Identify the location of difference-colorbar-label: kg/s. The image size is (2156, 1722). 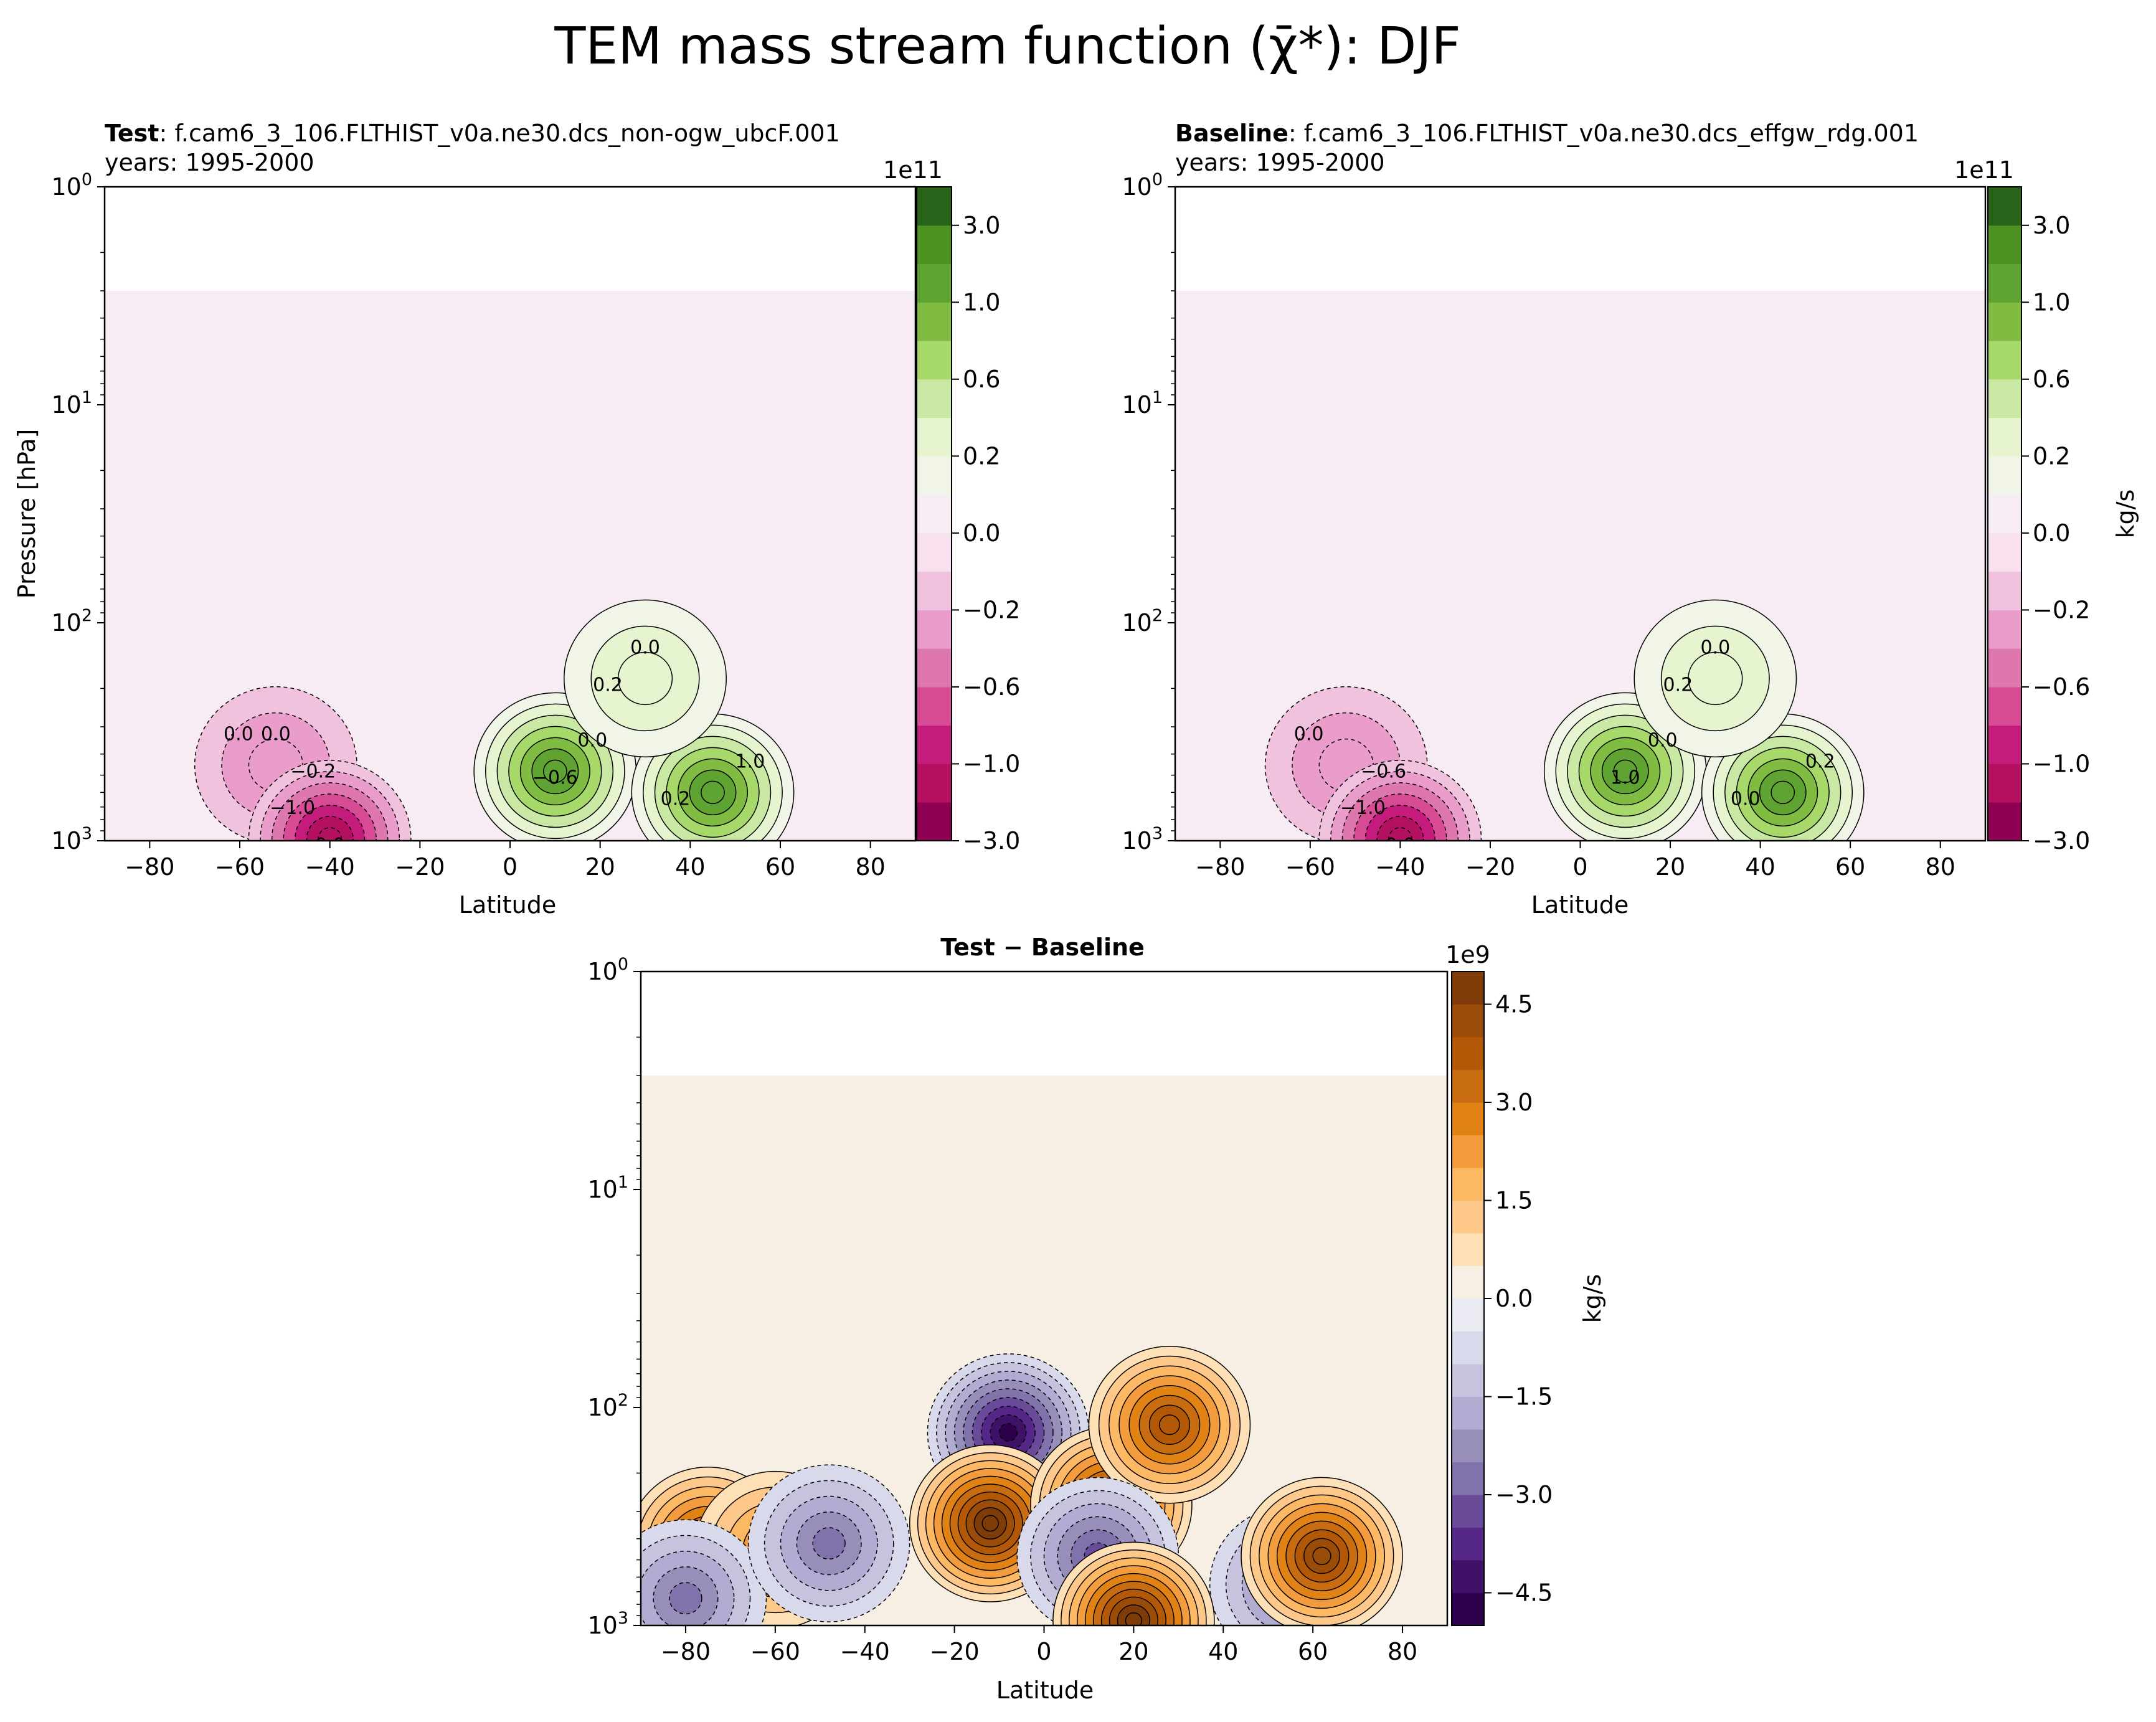
(1593, 1299).